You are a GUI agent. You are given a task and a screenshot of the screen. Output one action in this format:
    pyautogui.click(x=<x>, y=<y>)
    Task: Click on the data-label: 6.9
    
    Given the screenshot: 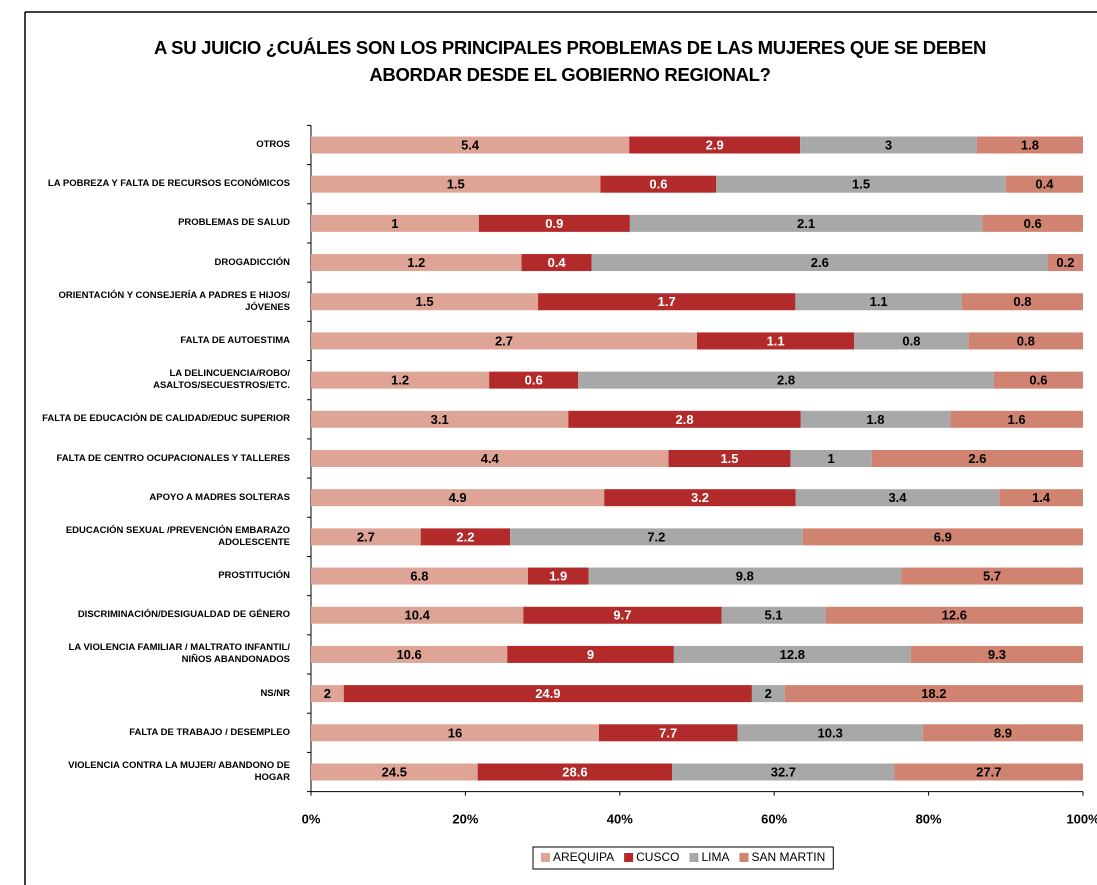 What is the action you would take?
    pyautogui.click(x=943, y=536)
    